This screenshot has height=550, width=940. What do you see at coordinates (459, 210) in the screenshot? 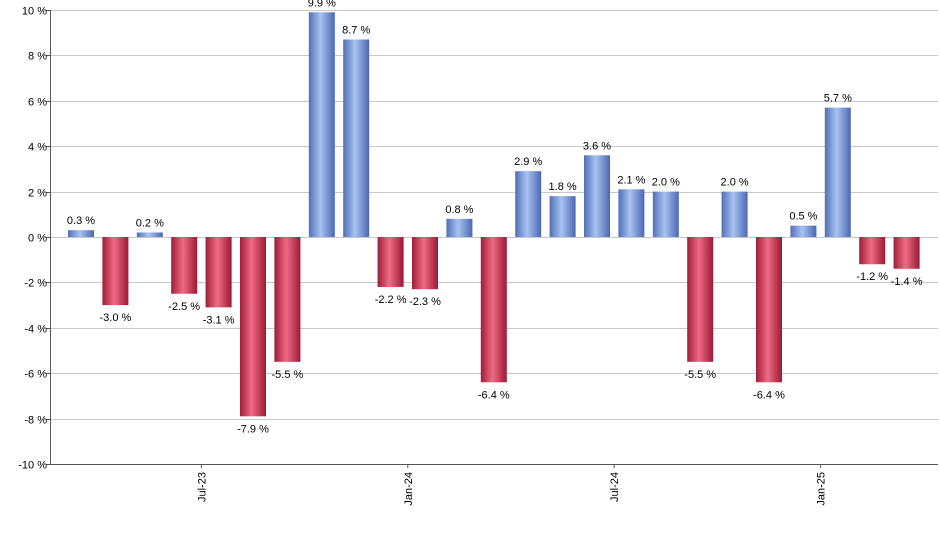
I see `bar-value-label: 0.8 %` at bounding box center [459, 210].